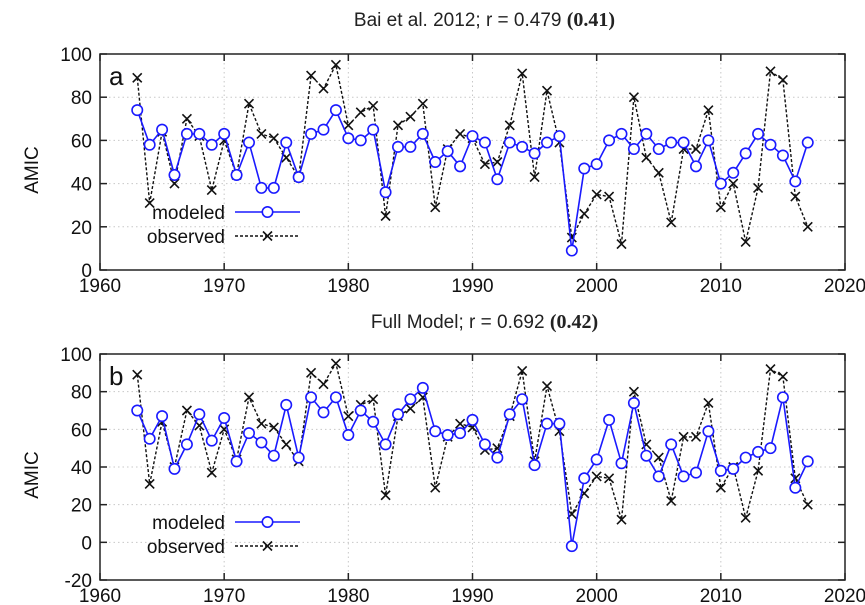 The height and width of the screenshot is (605, 865). What do you see at coordinates (81, 141) in the screenshot?
I see `y-tick-label: 60` at bounding box center [81, 141].